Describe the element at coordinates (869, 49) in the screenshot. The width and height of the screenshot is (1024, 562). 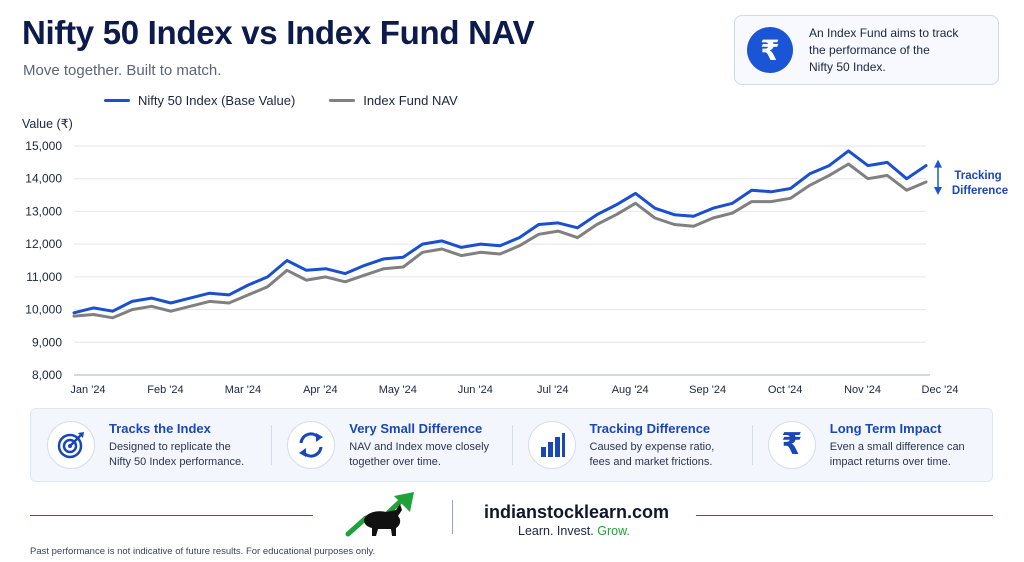
I see `info-text-line: the performance of the` at that location.